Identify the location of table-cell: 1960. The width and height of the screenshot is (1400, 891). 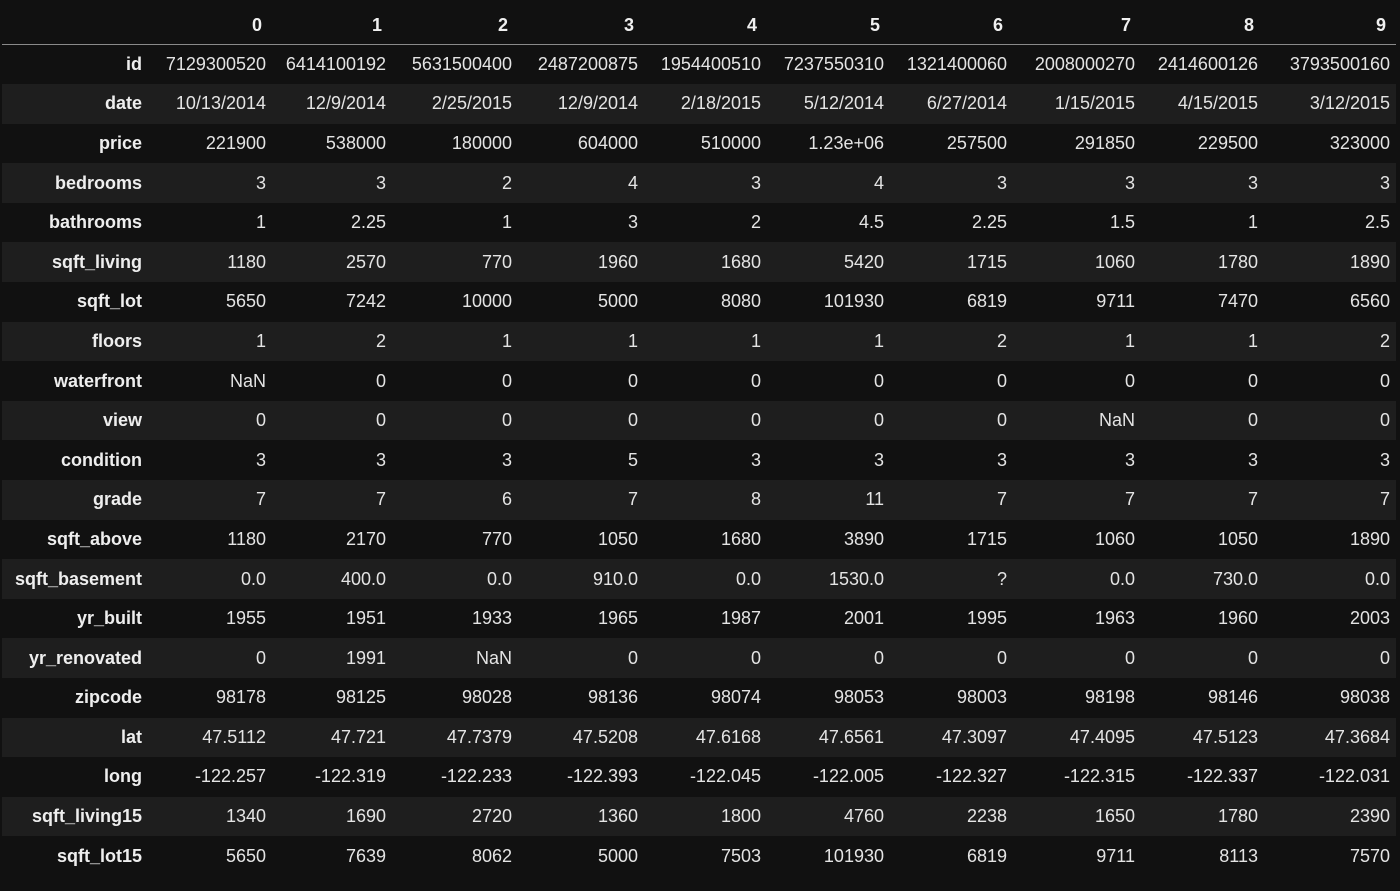
(617, 261).